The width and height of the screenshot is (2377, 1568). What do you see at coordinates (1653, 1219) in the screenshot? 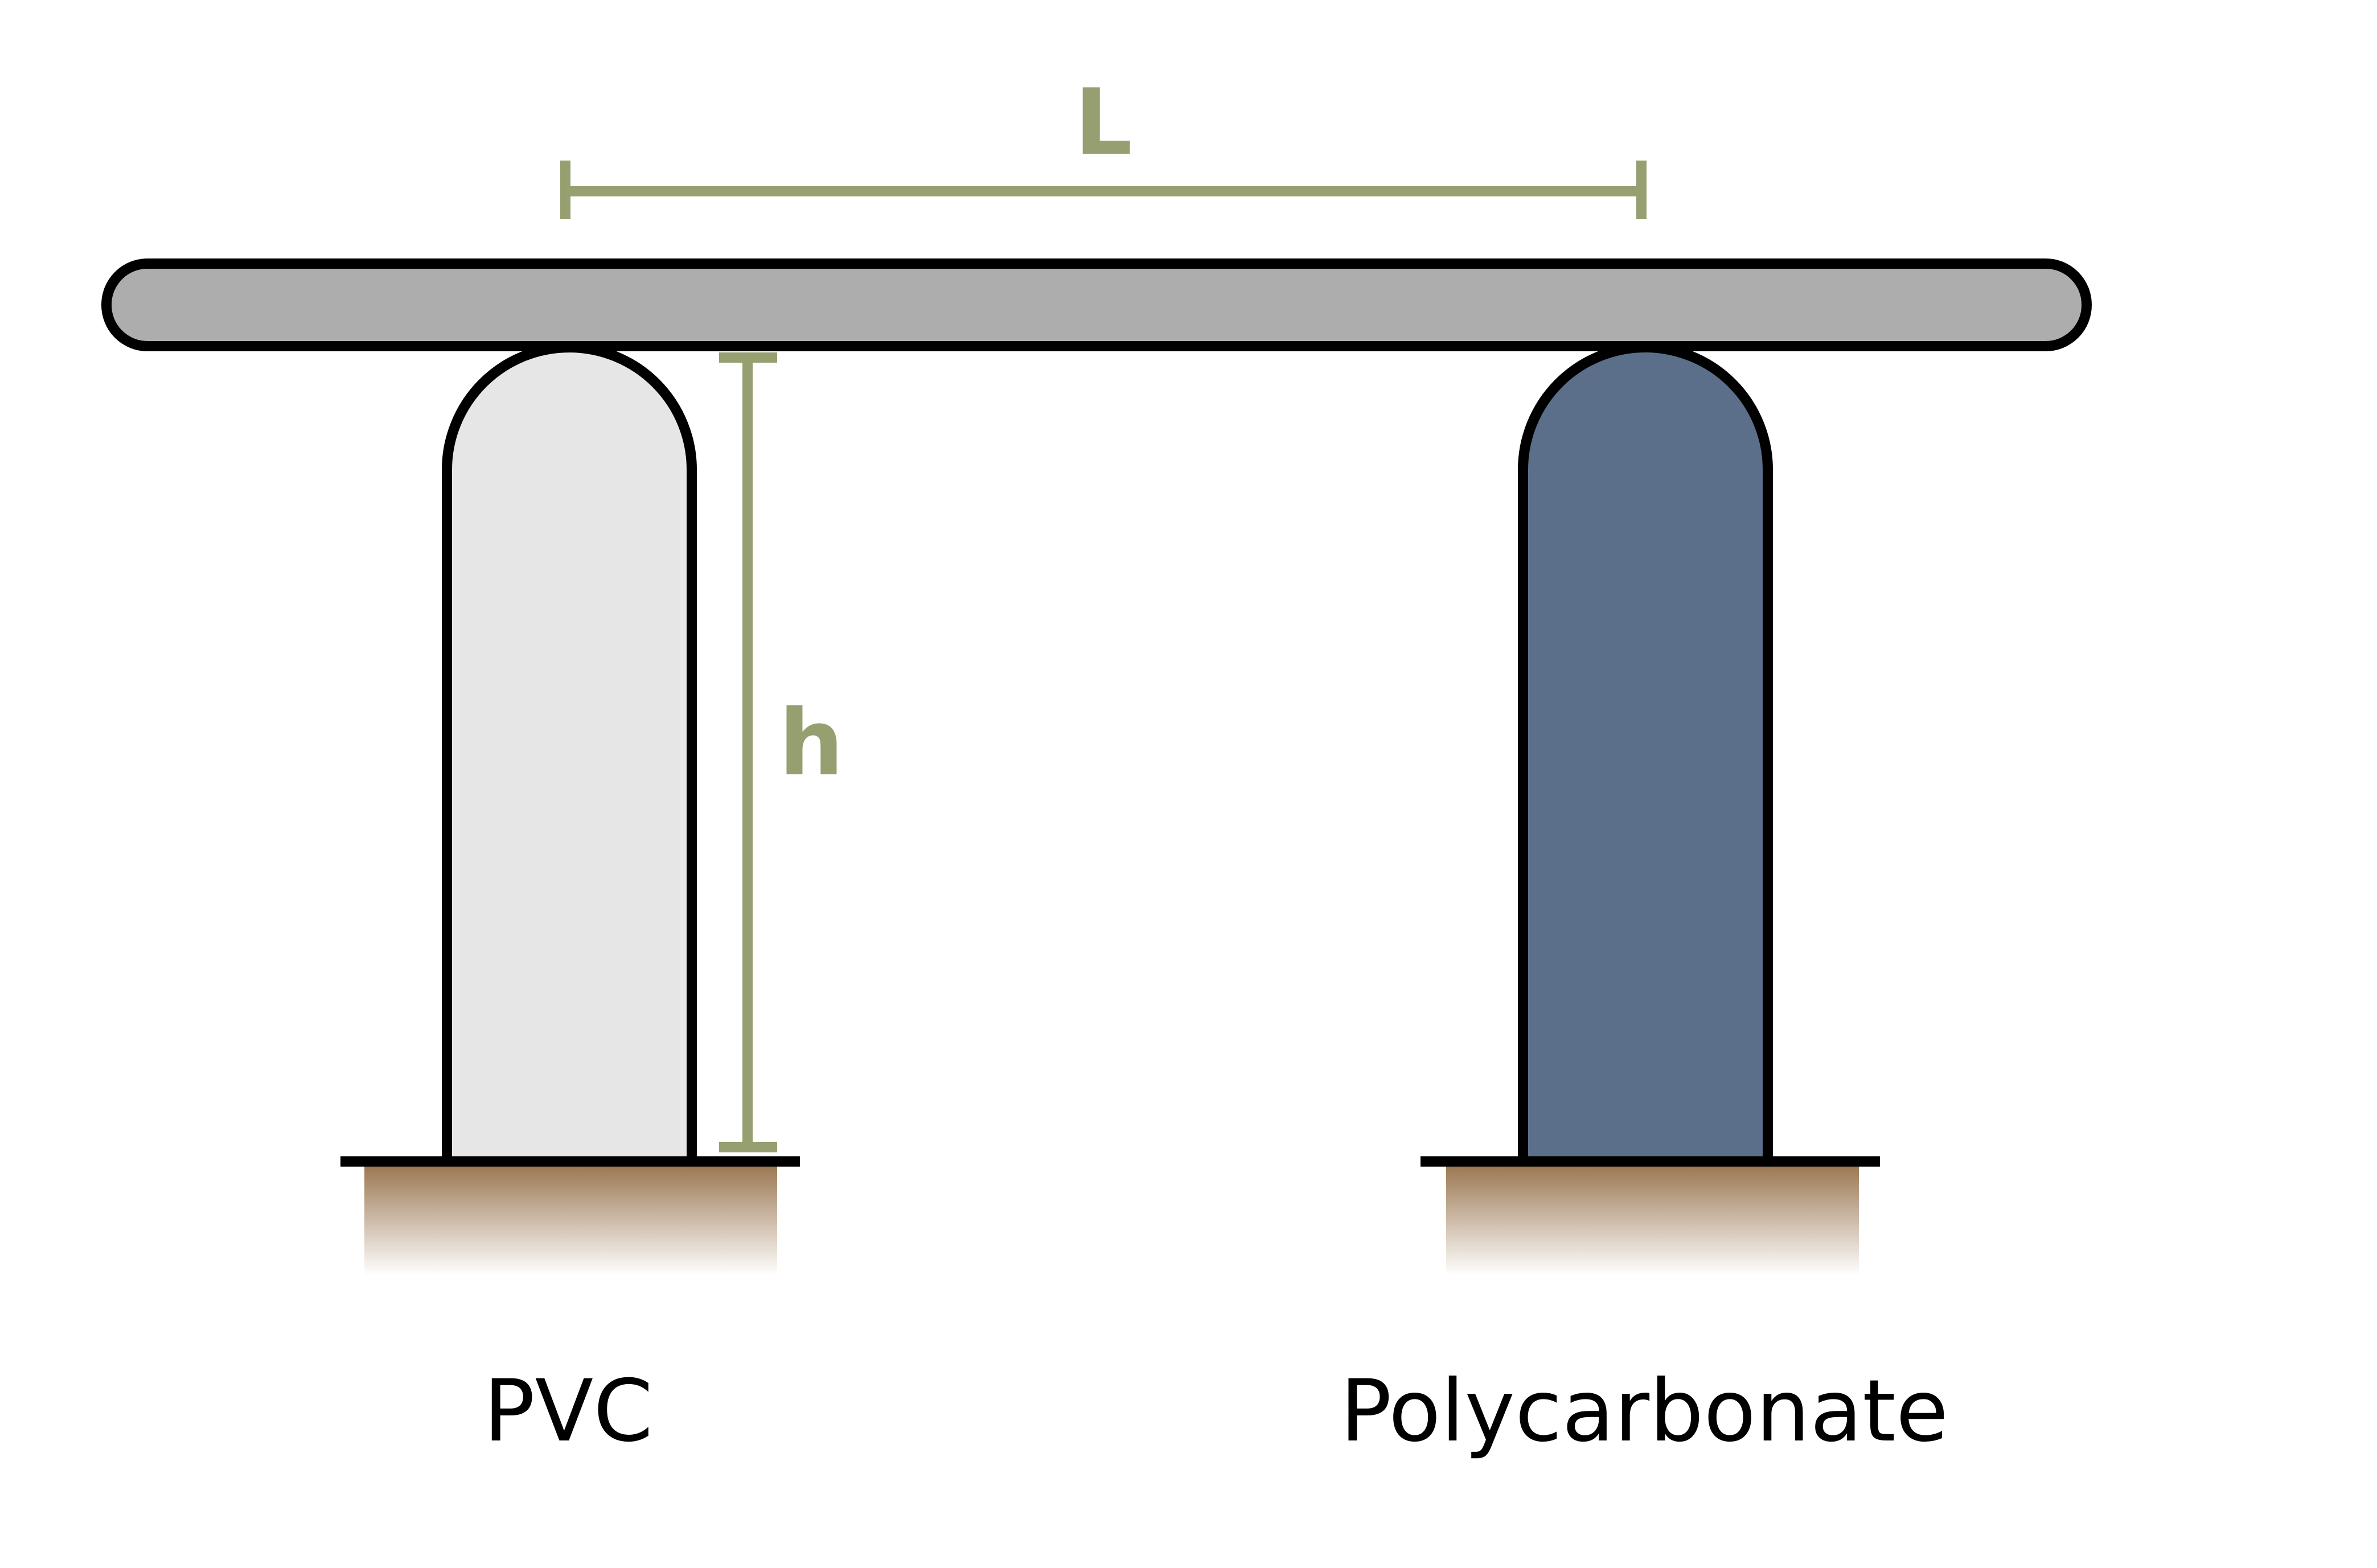
I see `right-ground-soil` at bounding box center [1653, 1219].